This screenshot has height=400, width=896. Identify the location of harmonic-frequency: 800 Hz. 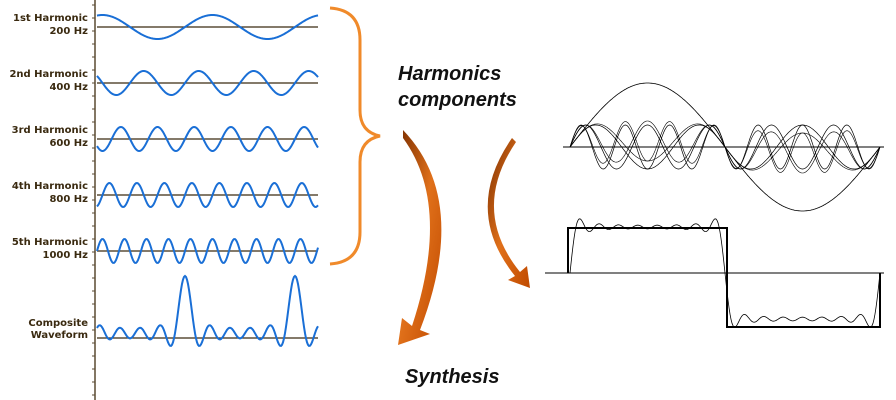
(68, 199).